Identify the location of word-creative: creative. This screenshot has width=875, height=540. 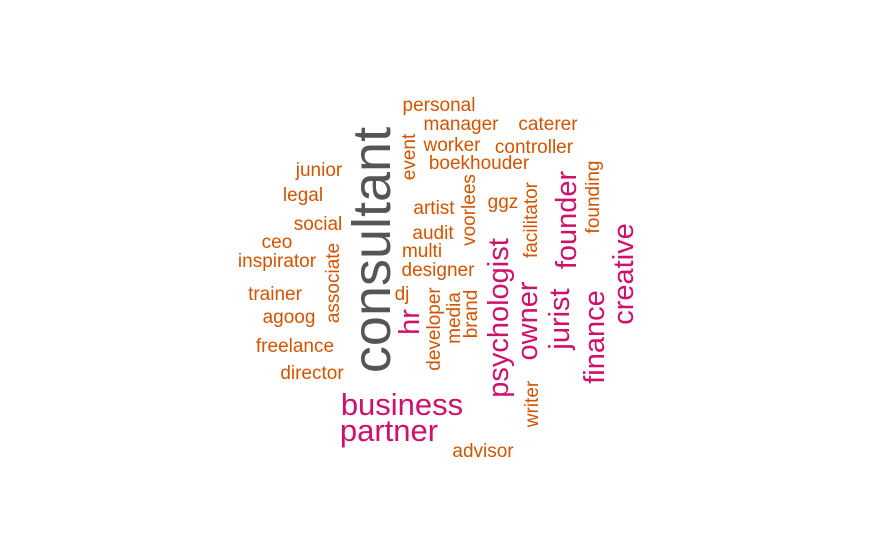
(624, 274).